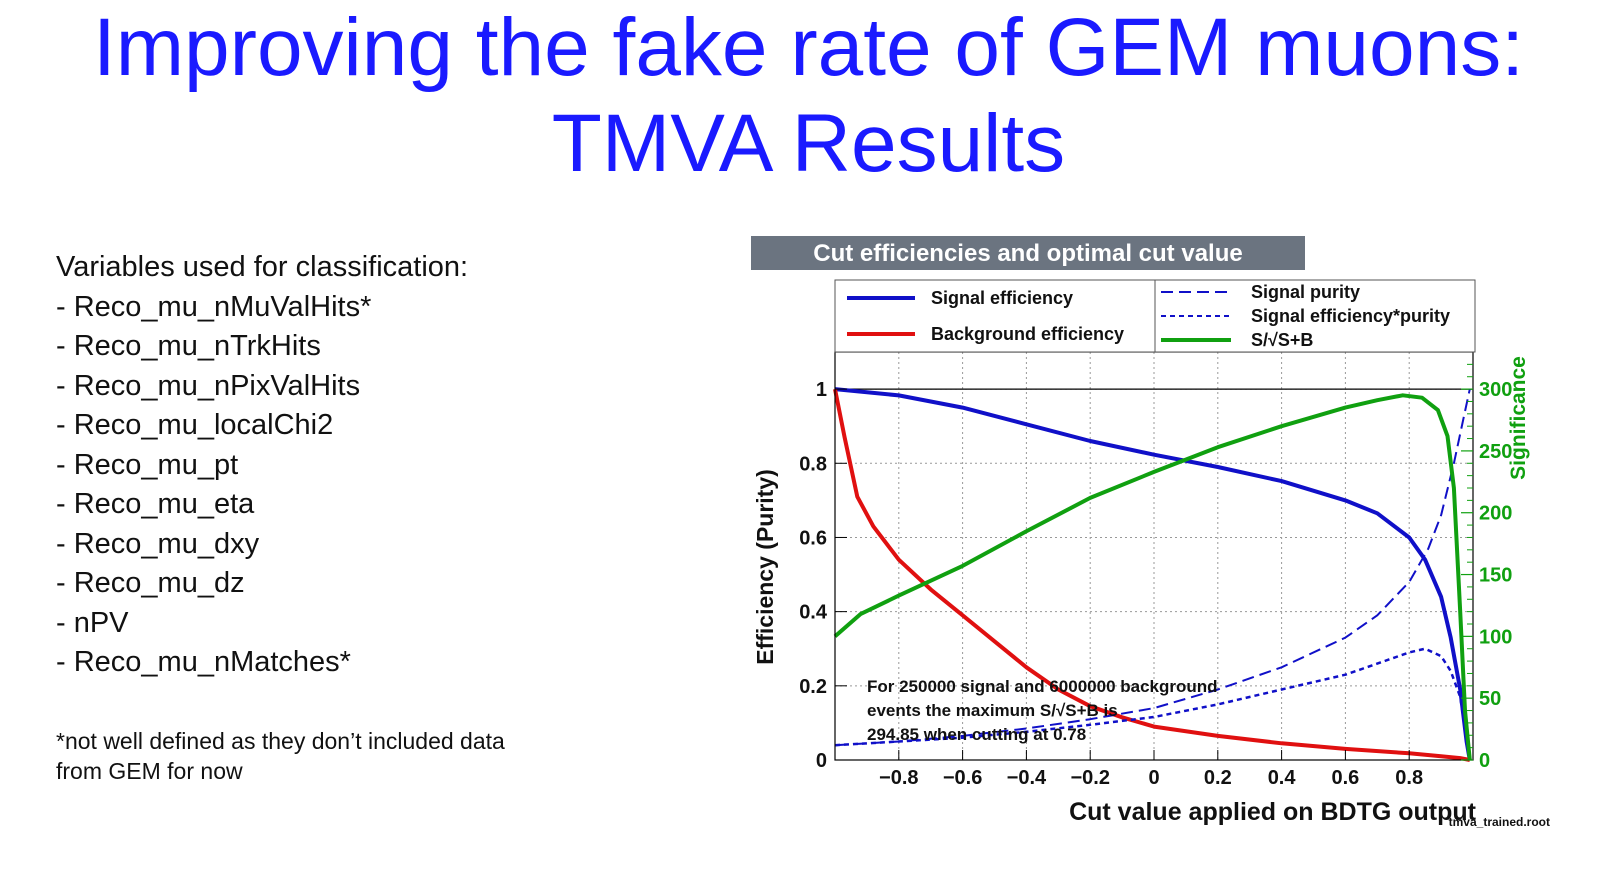 The width and height of the screenshot is (1617, 870). I want to click on legend-label: Background efficiency, so click(1027, 334).